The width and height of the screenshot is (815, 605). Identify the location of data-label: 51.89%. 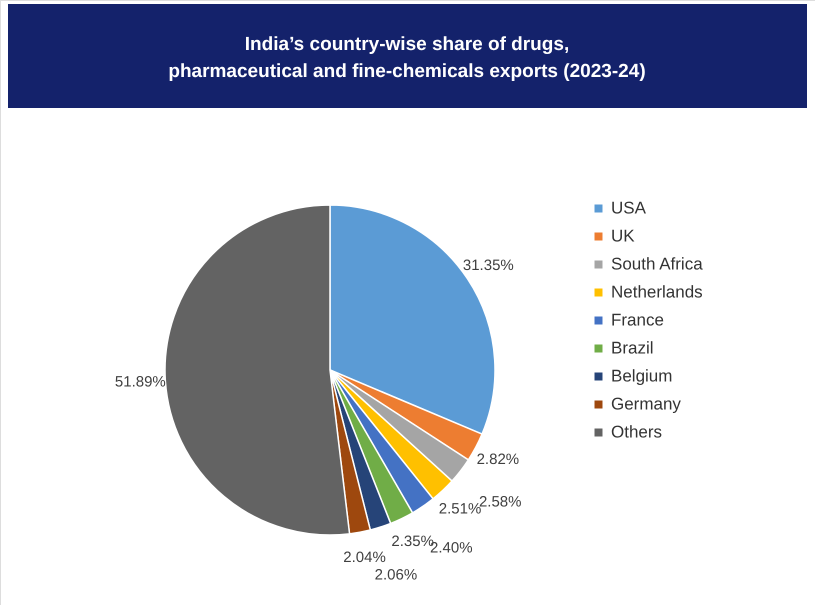
(140, 381).